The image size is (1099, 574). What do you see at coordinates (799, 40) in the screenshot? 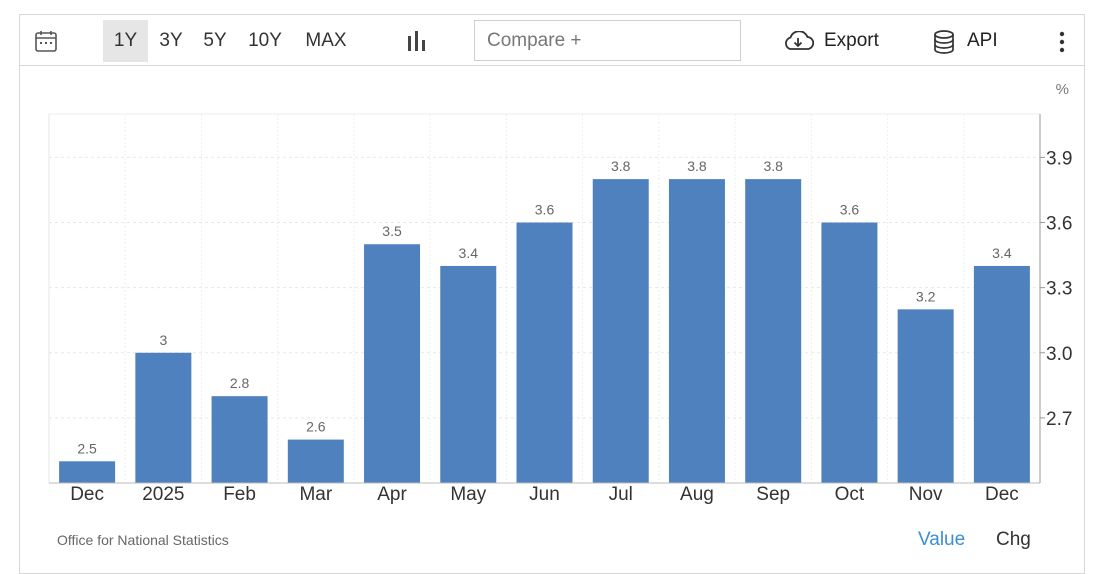
I see `cloud-download-icon` at bounding box center [799, 40].